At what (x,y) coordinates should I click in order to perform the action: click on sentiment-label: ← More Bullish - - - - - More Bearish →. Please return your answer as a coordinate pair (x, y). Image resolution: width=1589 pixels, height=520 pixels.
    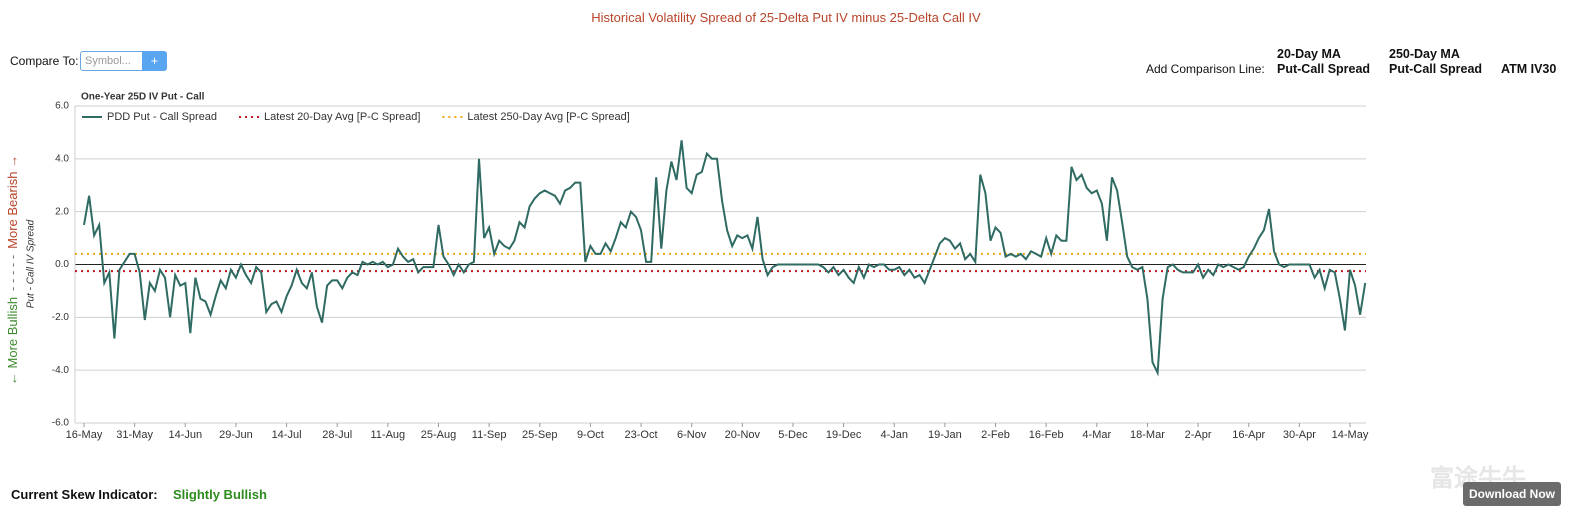
    Looking at the image, I should click on (12, 270).